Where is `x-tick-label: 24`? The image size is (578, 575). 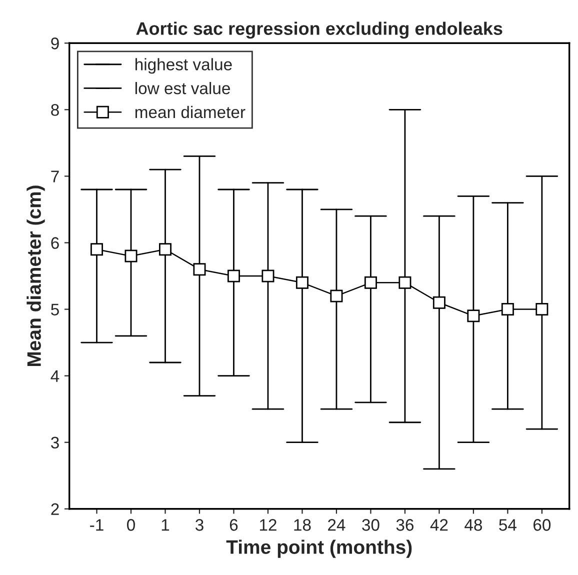 x-tick-label: 24 is located at coordinates (337, 525).